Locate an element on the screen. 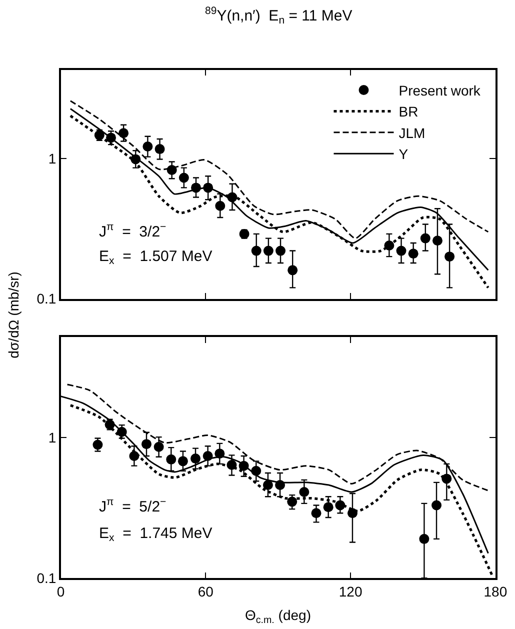  x-tick-label: 60 is located at coordinates (206, 592).